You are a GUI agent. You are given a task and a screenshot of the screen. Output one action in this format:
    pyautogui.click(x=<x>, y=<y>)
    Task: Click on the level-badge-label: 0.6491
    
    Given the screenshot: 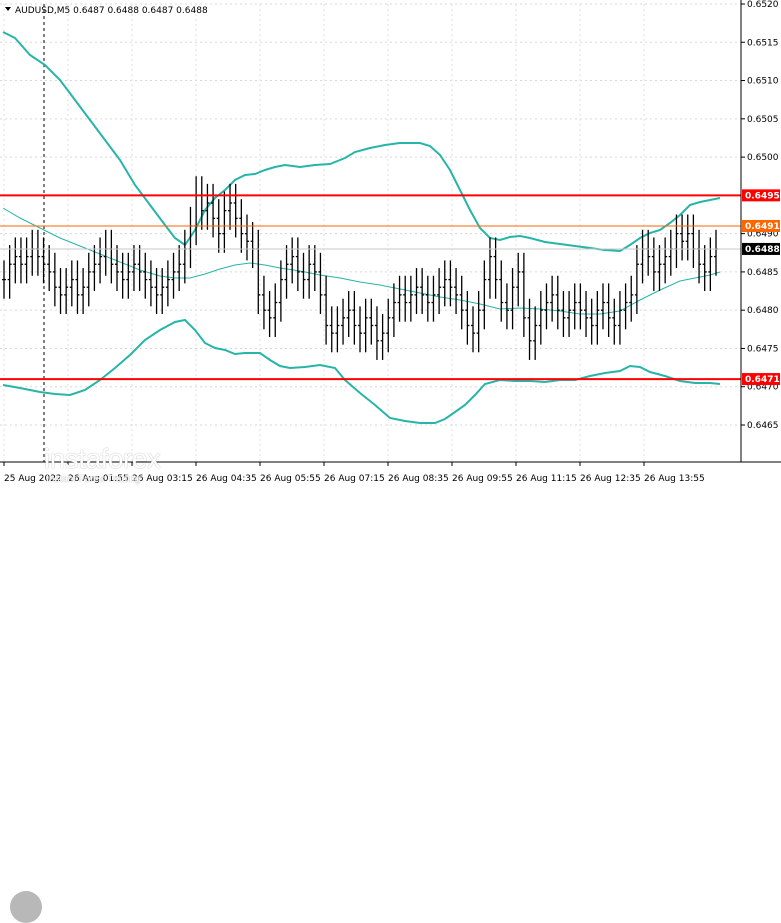 What is the action you would take?
    pyautogui.click(x=762, y=227)
    